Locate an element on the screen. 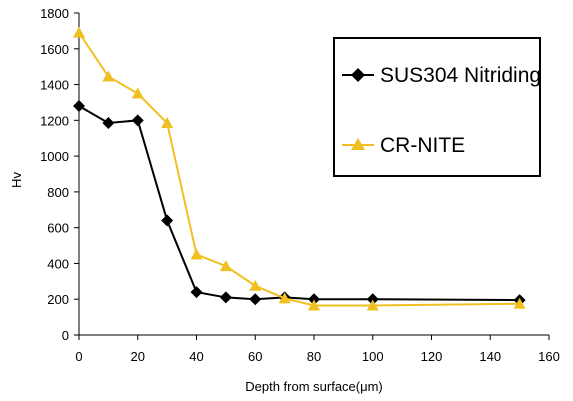 This screenshot has width=573, height=401. legend-label-crnite: CR-NITE is located at coordinates (422, 145).